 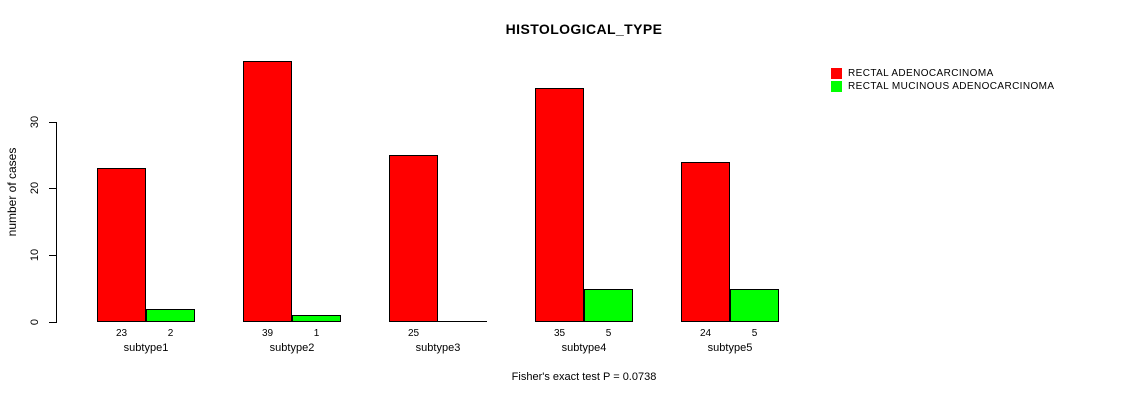 I want to click on x-category-label: subtype4, so click(x=584, y=348).